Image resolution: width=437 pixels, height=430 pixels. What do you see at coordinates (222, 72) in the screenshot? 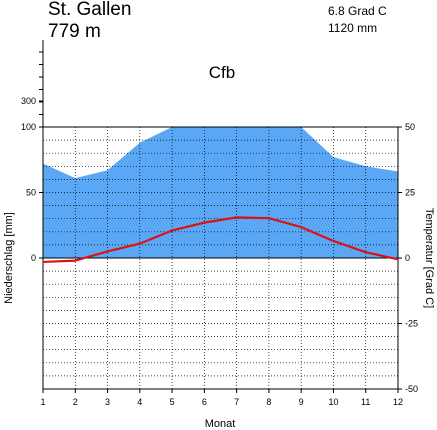
I see `climate-class: Cfb` at bounding box center [222, 72].